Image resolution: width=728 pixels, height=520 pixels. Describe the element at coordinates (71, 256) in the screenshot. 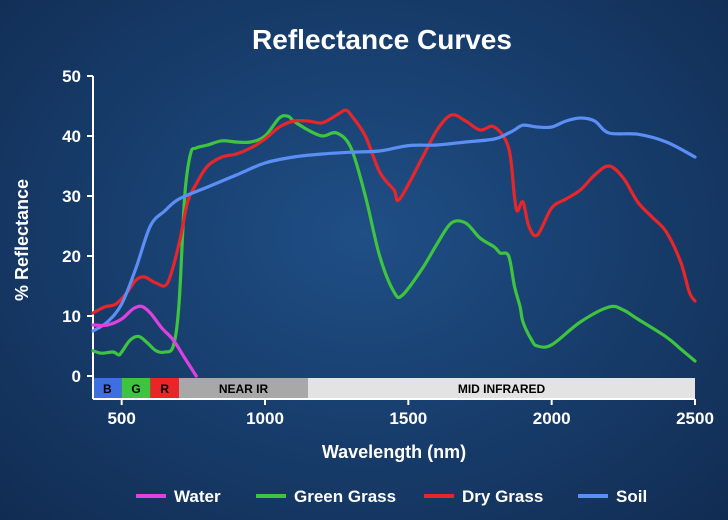

I see `y-tick-label: 20` at that location.